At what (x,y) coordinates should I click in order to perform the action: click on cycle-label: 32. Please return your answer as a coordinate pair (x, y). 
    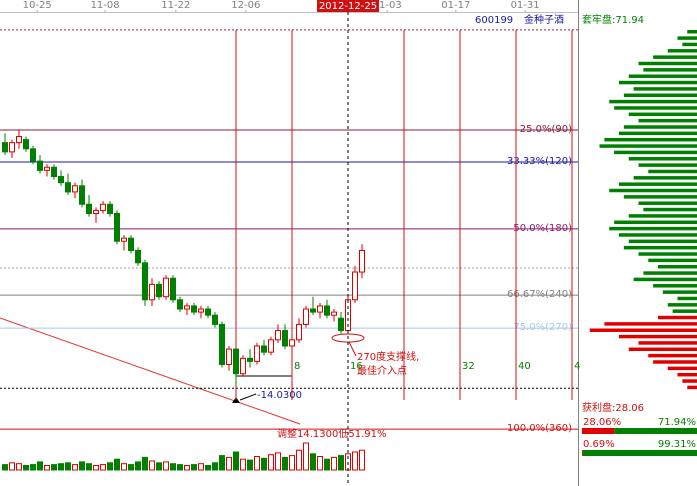
    Looking at the image, I should click on (468, 366).